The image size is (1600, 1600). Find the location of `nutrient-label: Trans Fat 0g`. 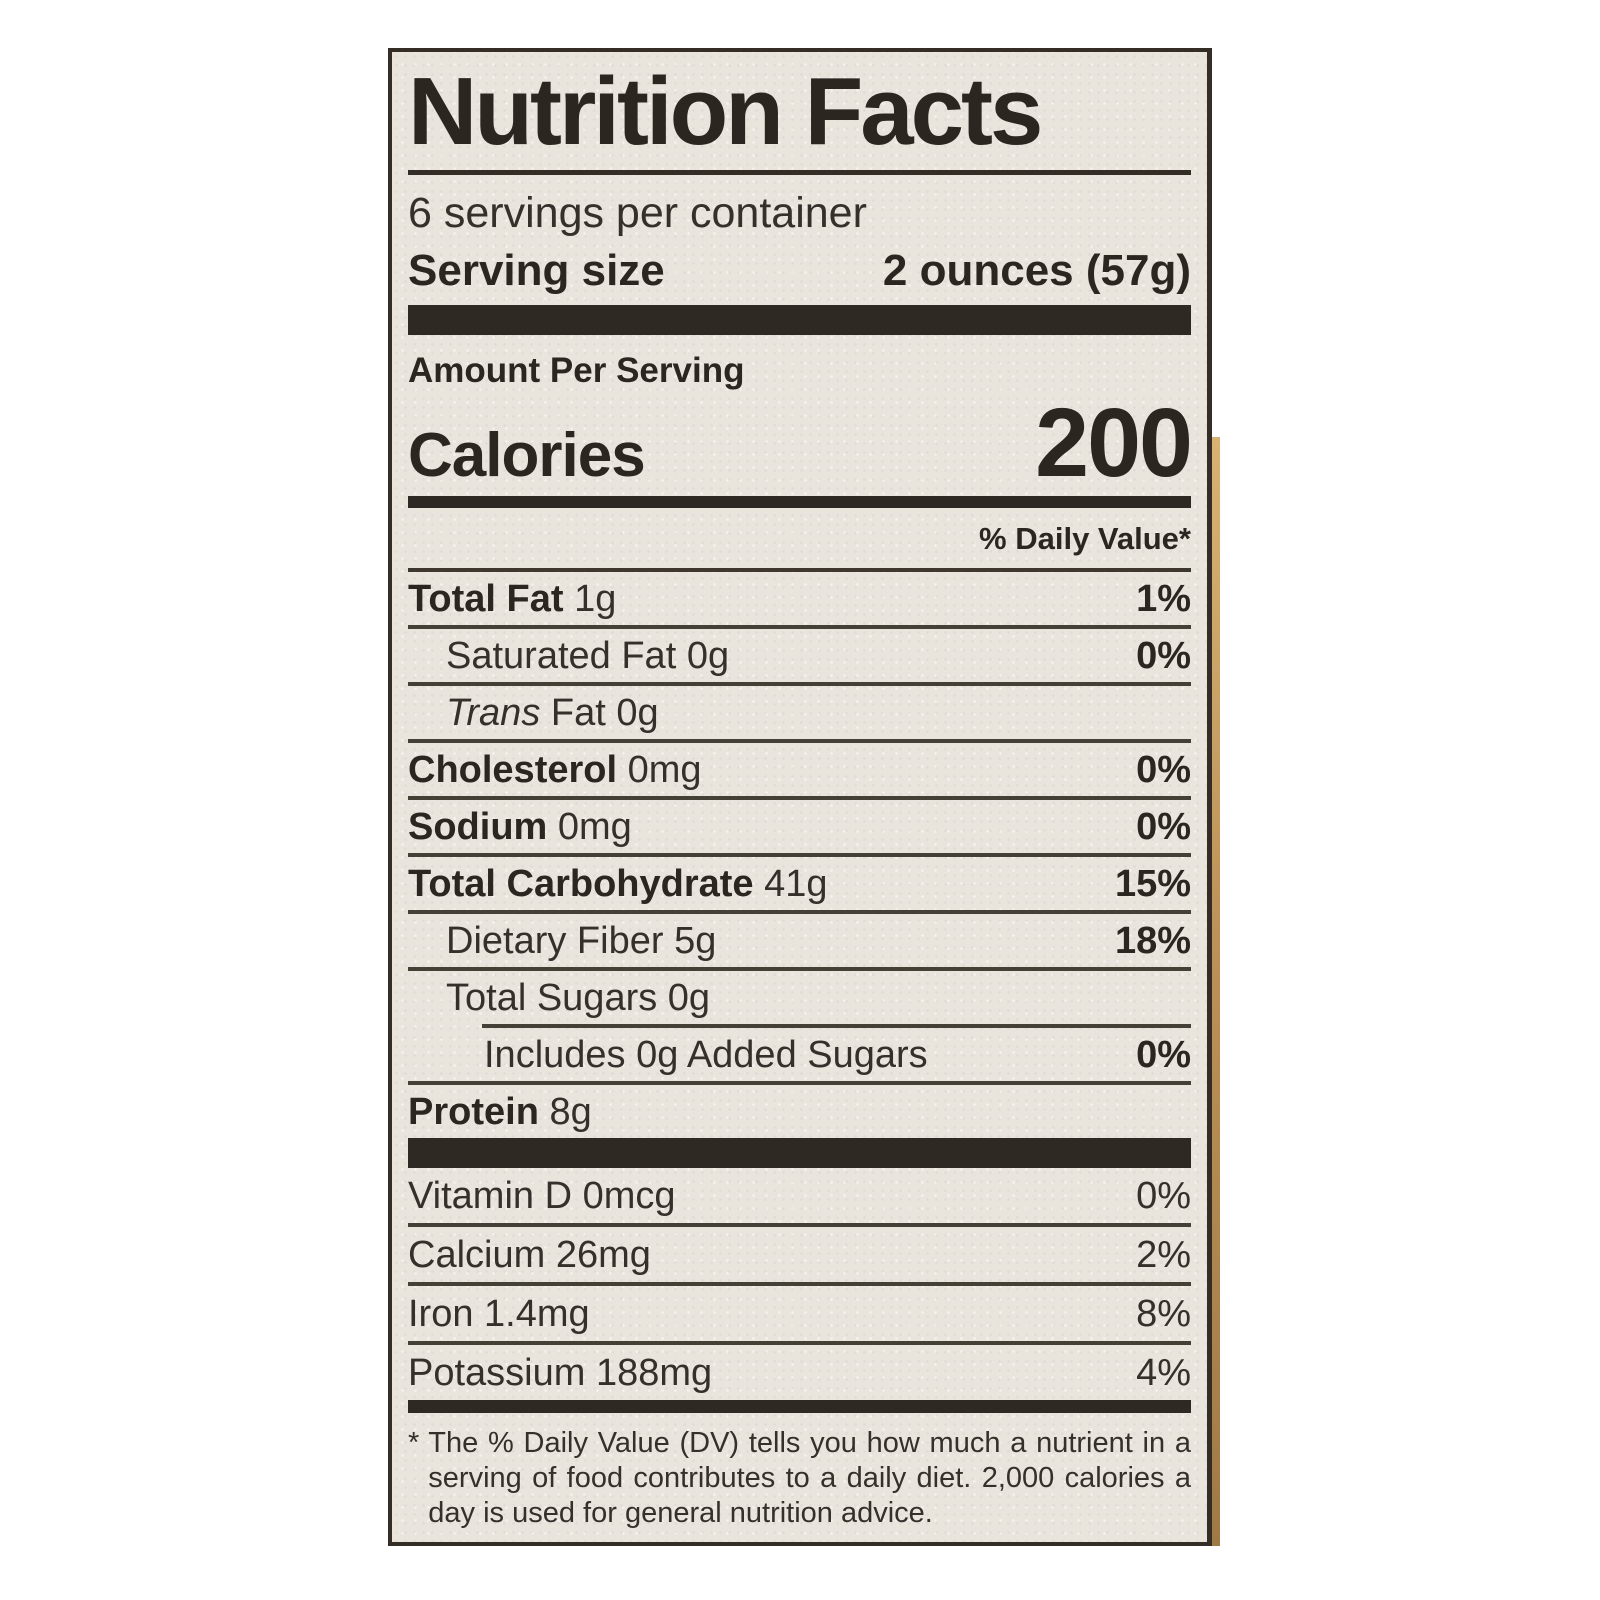

nutrient-label: Trans Fat 0g is located at coordinates (533, 713).